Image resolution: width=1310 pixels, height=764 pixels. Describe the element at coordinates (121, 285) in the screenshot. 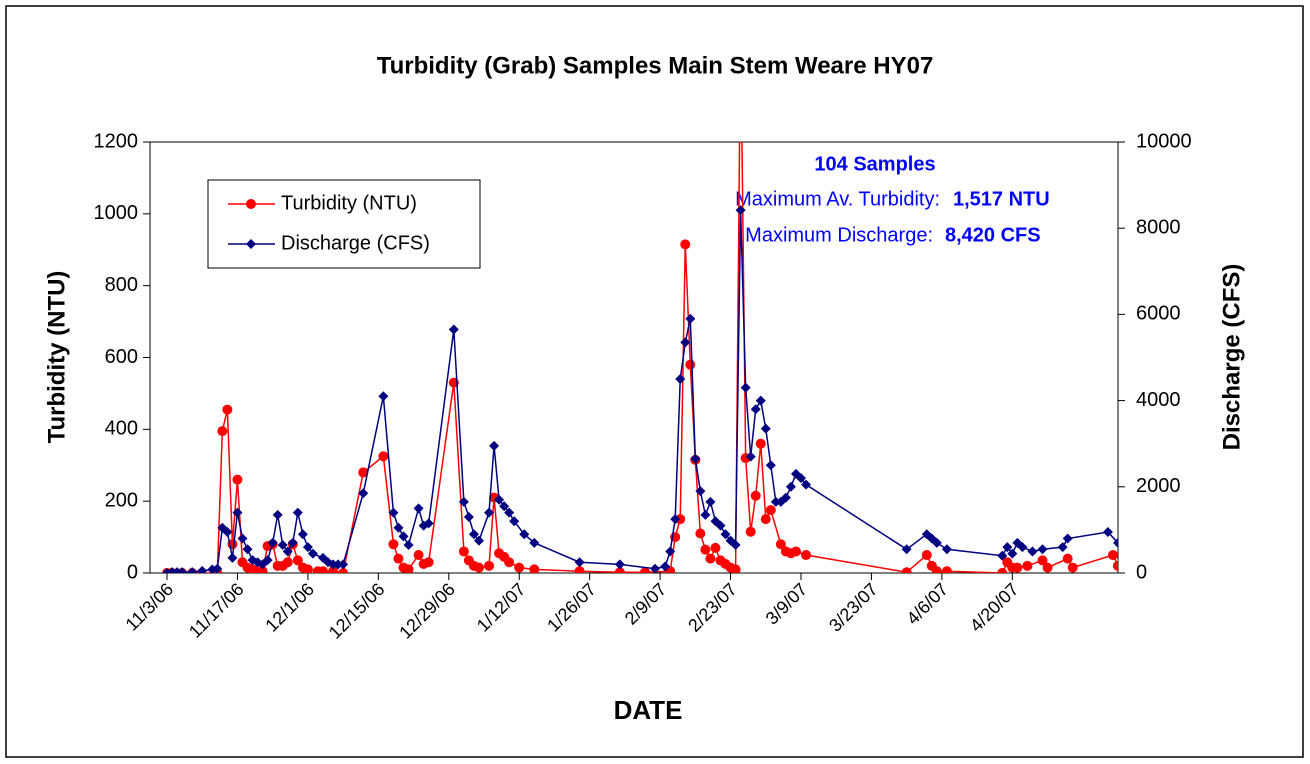

I see `y-tick-label: 800` at that location.